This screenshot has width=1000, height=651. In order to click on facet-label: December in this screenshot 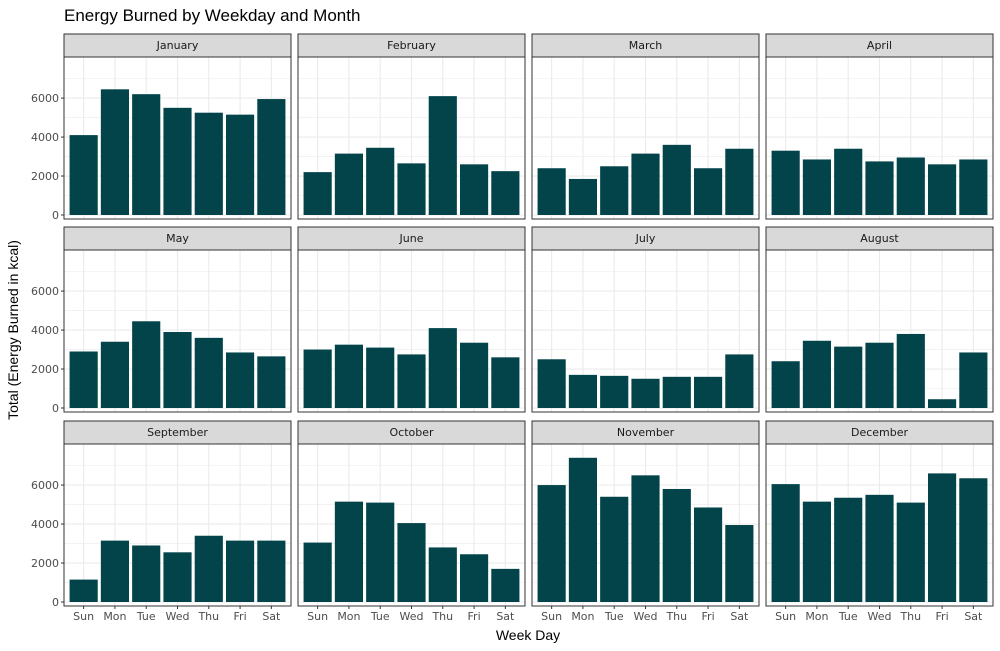, I will do `click(880, 432)`.